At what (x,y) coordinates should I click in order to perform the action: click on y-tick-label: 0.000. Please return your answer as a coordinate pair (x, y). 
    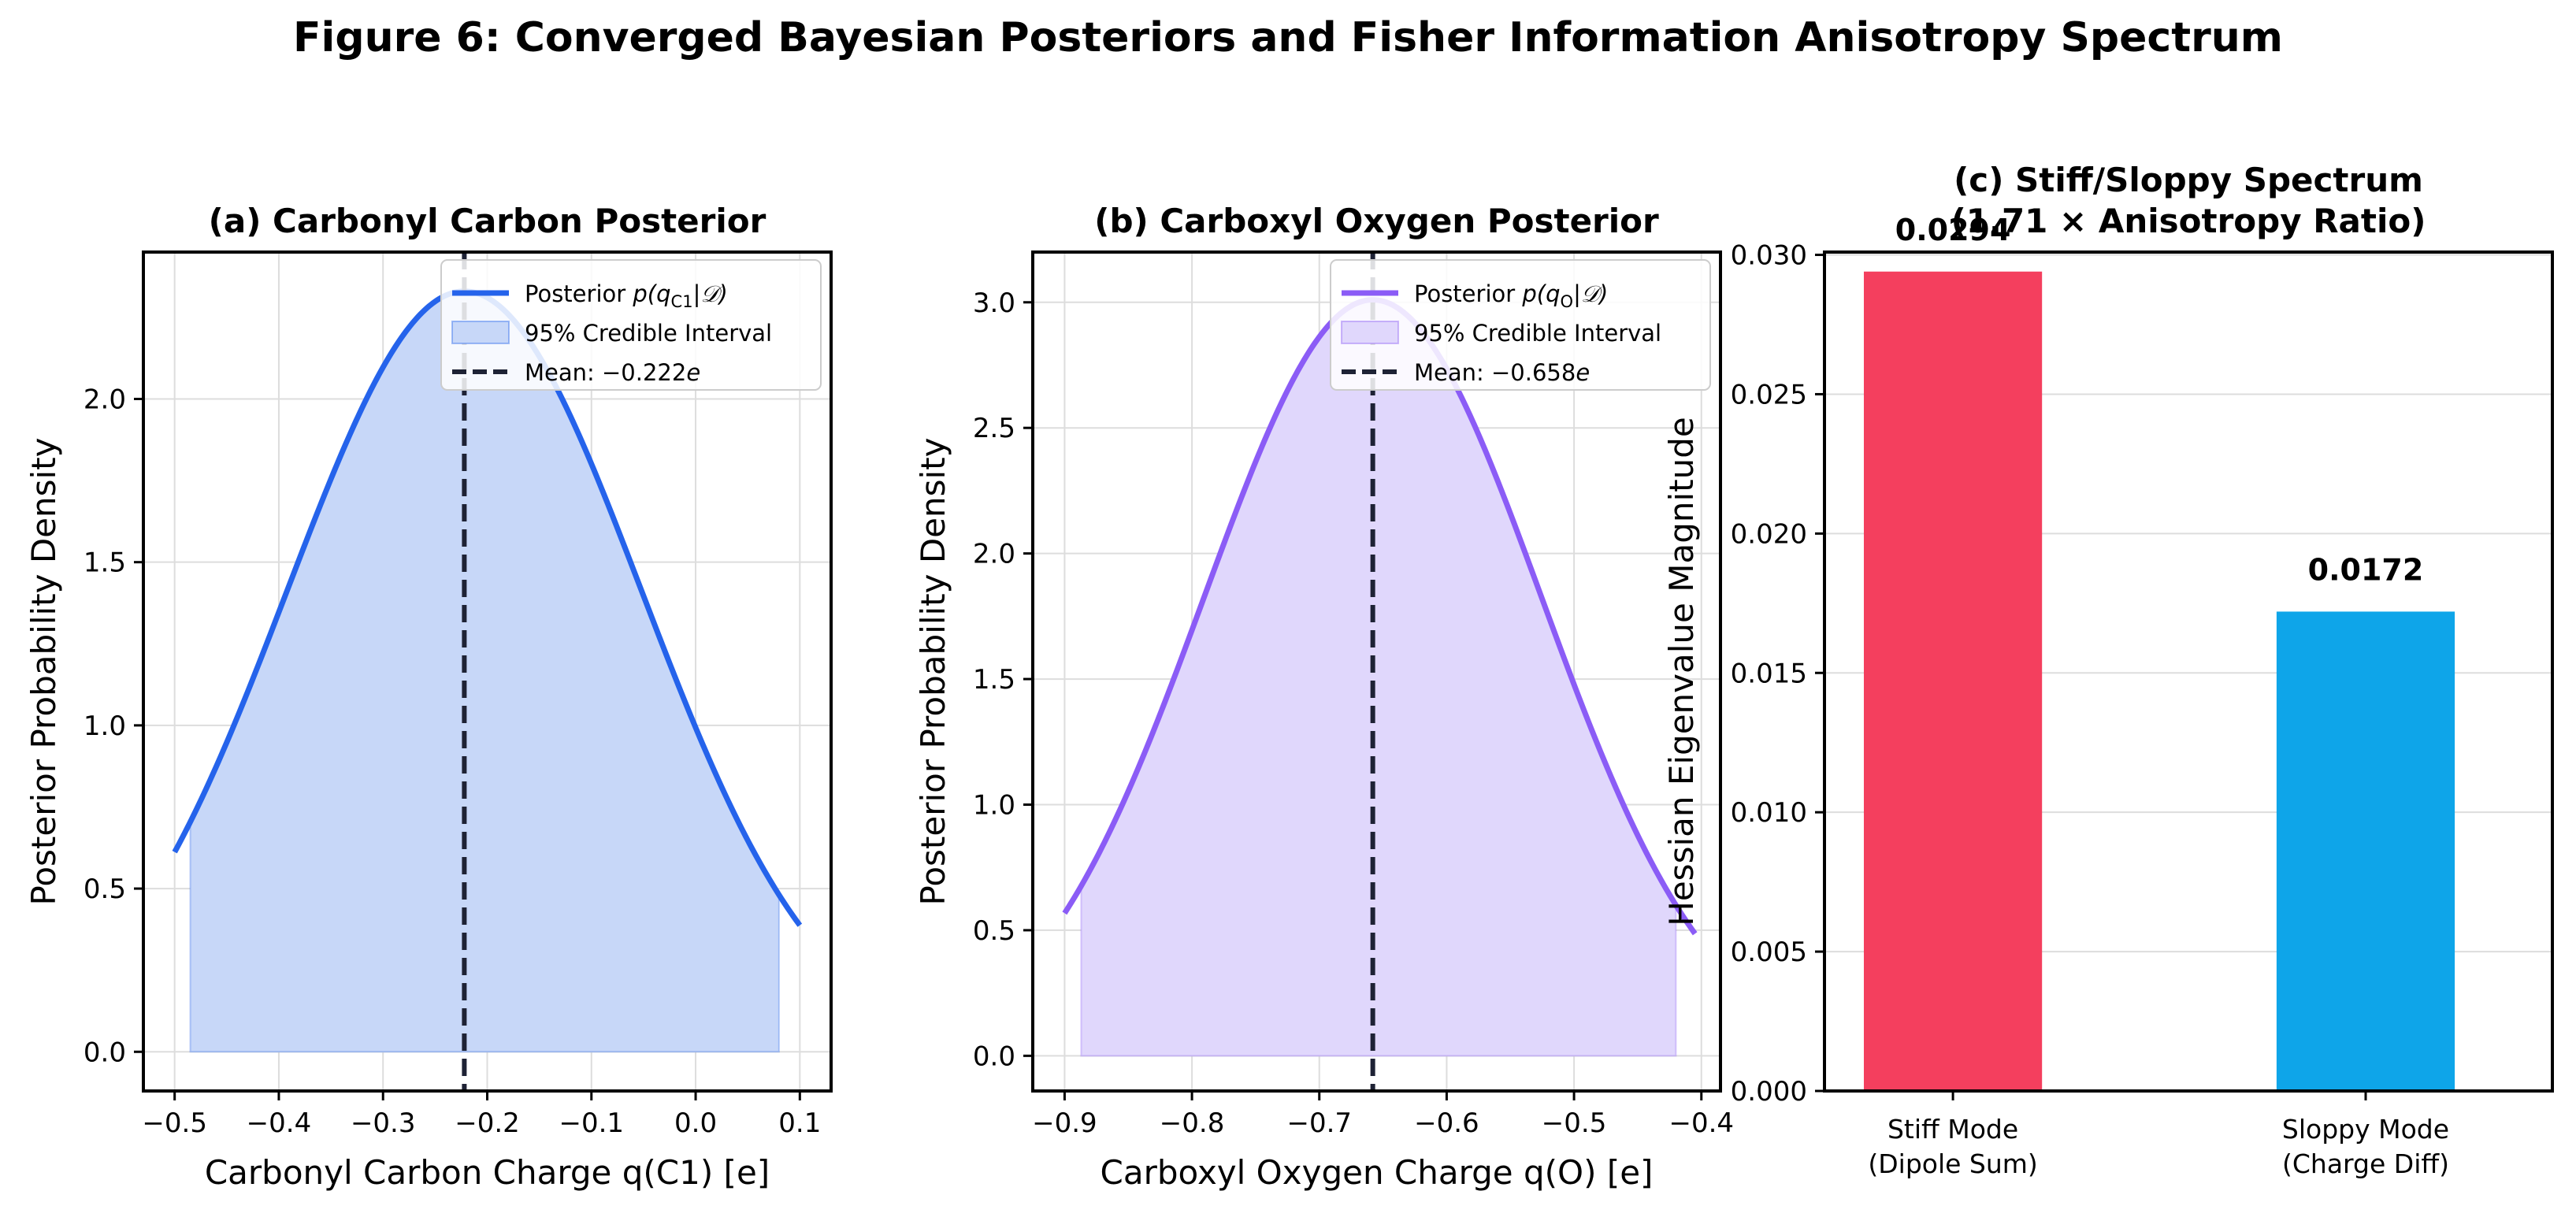
    Looking at the image, I should click on (1769, 1092).